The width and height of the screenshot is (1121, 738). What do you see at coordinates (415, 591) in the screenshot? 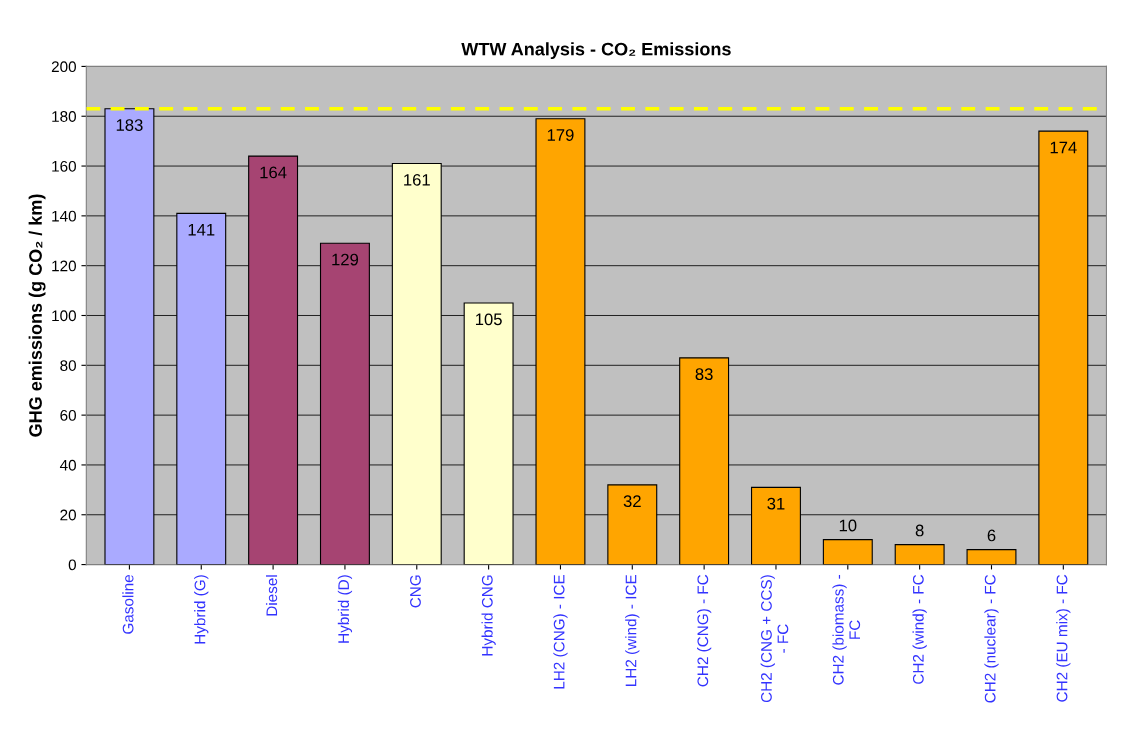
I see `x-tick-label: CNG` at bounding box center [415, 591].